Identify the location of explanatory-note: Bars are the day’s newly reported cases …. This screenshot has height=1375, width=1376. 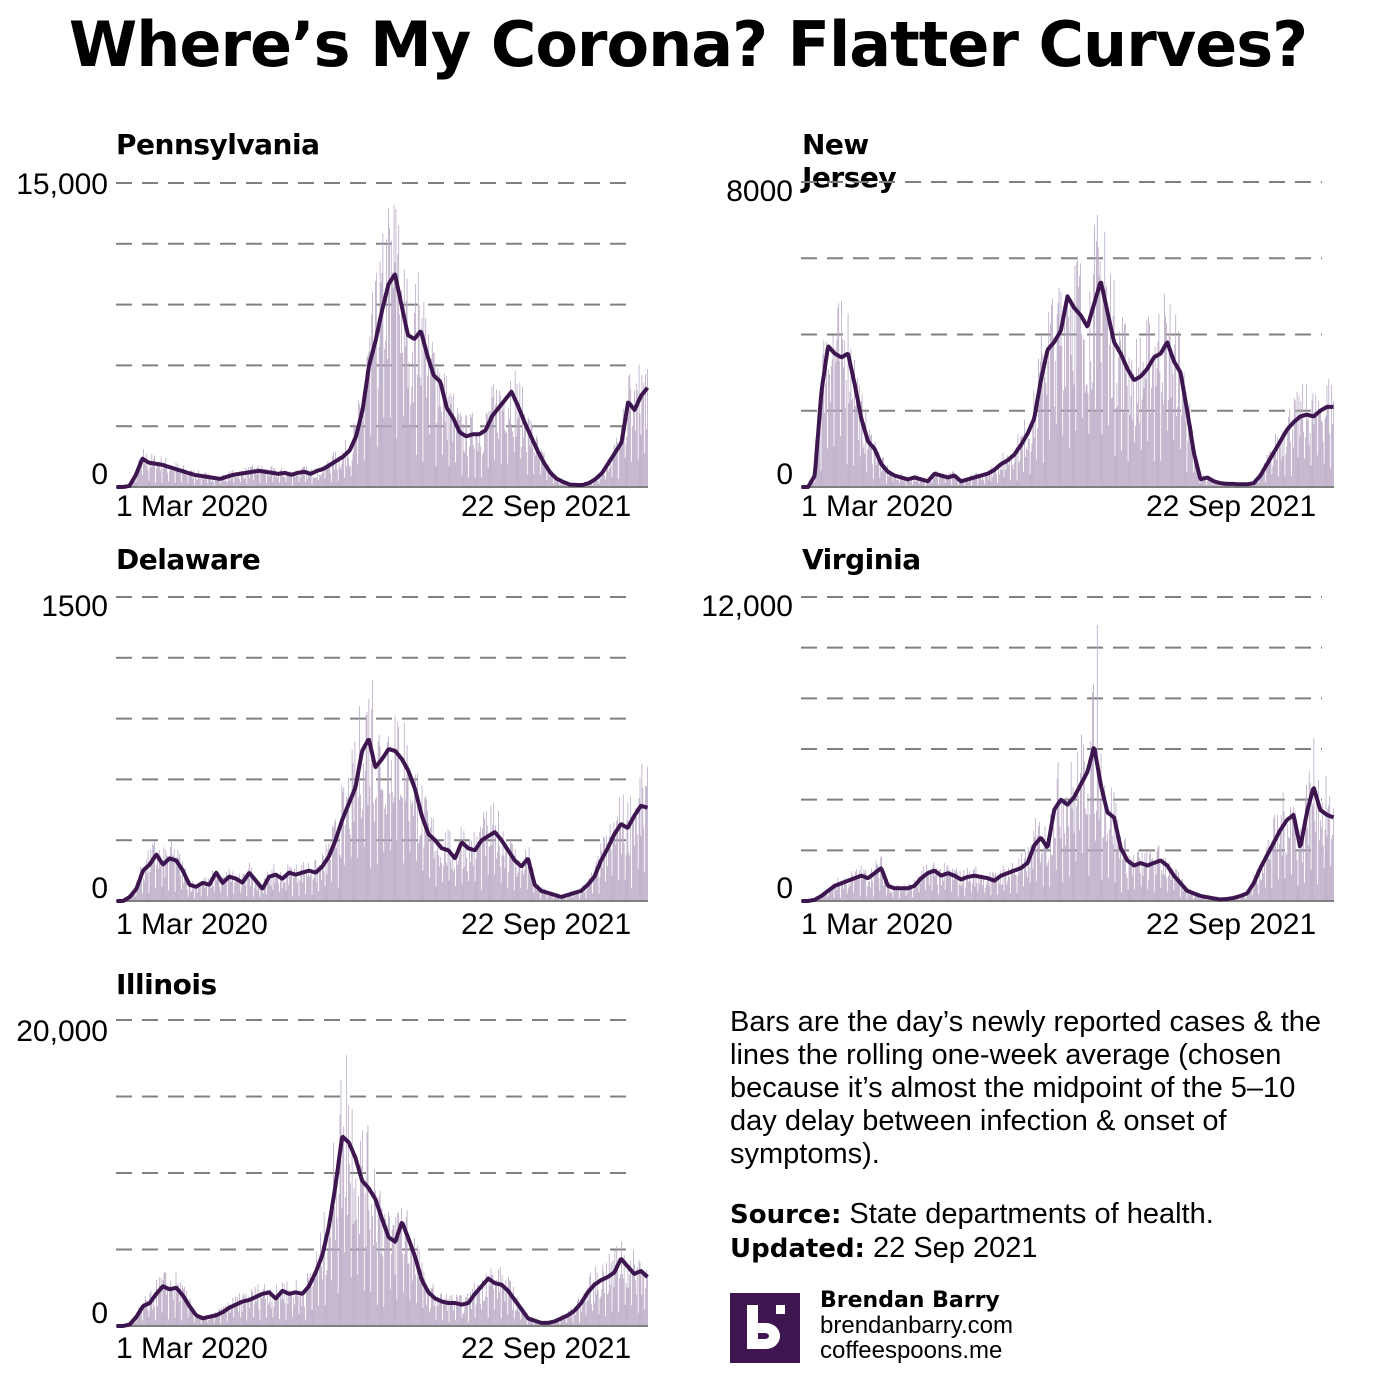
(1040, 1088).